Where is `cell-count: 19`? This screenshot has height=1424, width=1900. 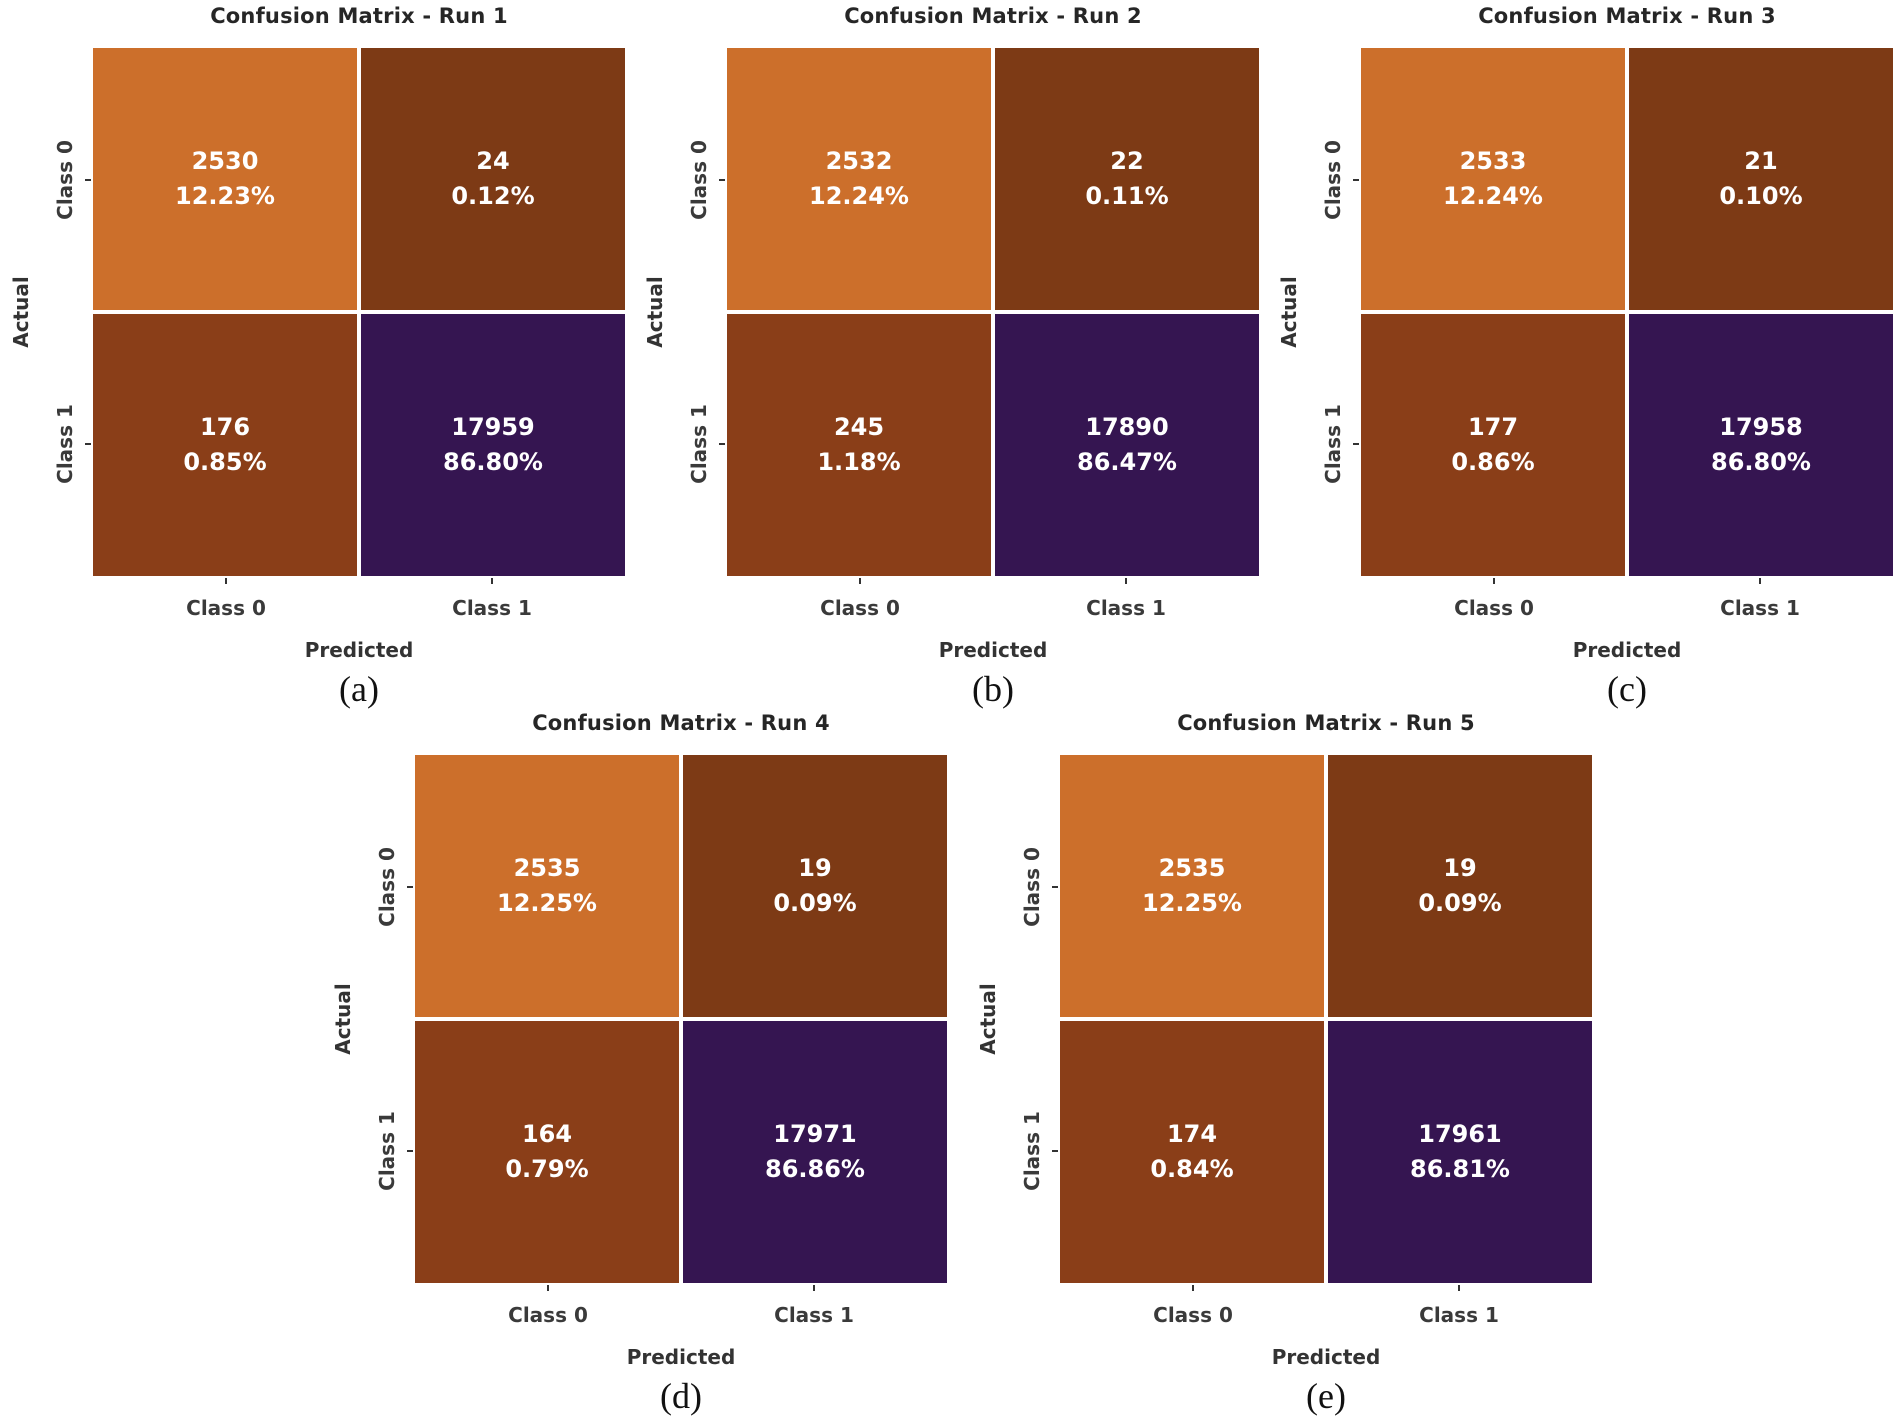 cell-count: 19 is located at coordinates (1460, 868).